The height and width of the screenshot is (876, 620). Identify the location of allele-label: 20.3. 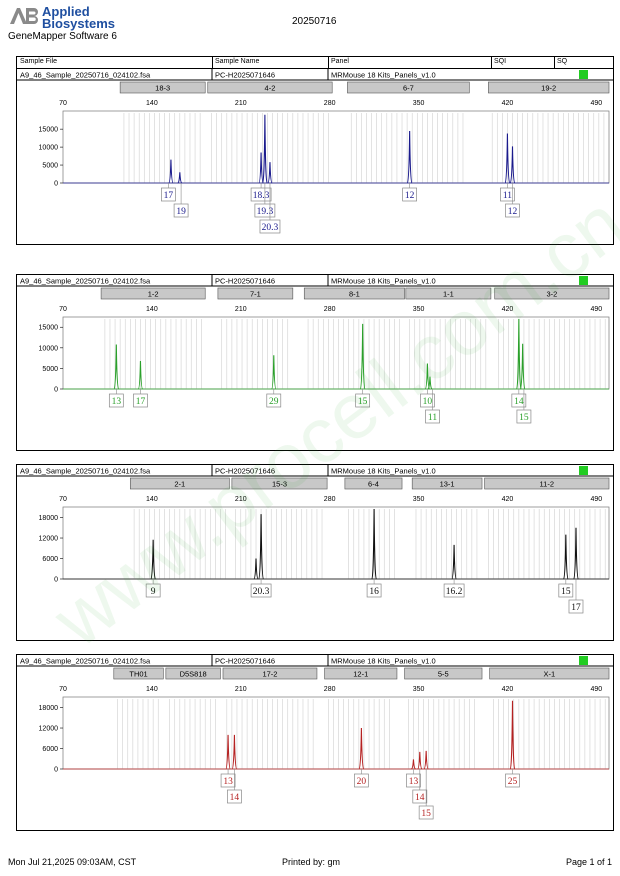
(270, 228).